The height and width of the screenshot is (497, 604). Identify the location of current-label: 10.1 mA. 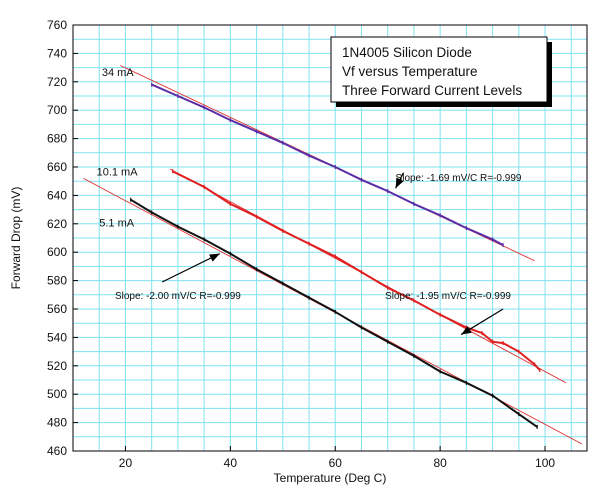
(118, 173).